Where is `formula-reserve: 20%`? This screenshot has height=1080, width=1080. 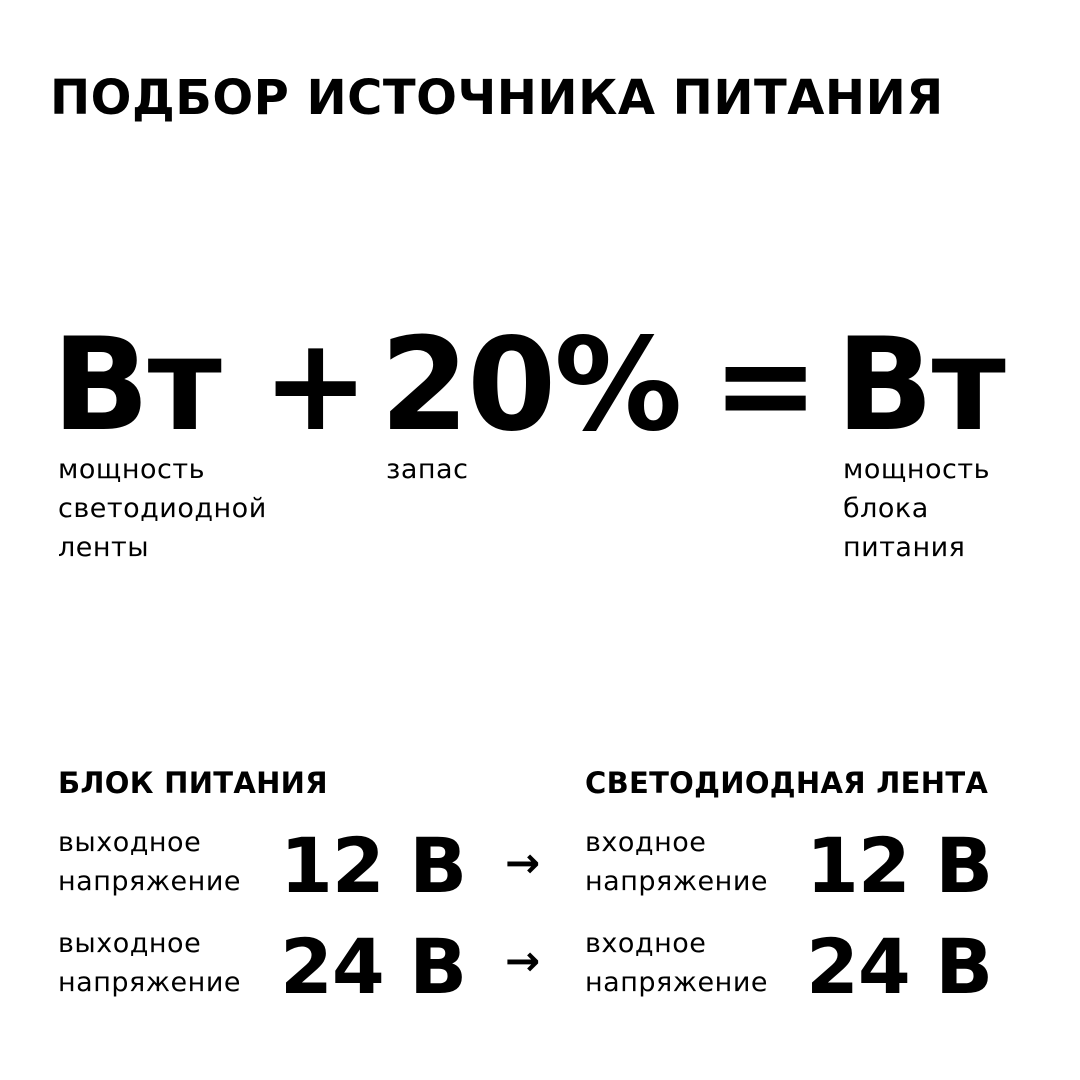 formula-reserve: 20% is located at coordinates (531, 385).